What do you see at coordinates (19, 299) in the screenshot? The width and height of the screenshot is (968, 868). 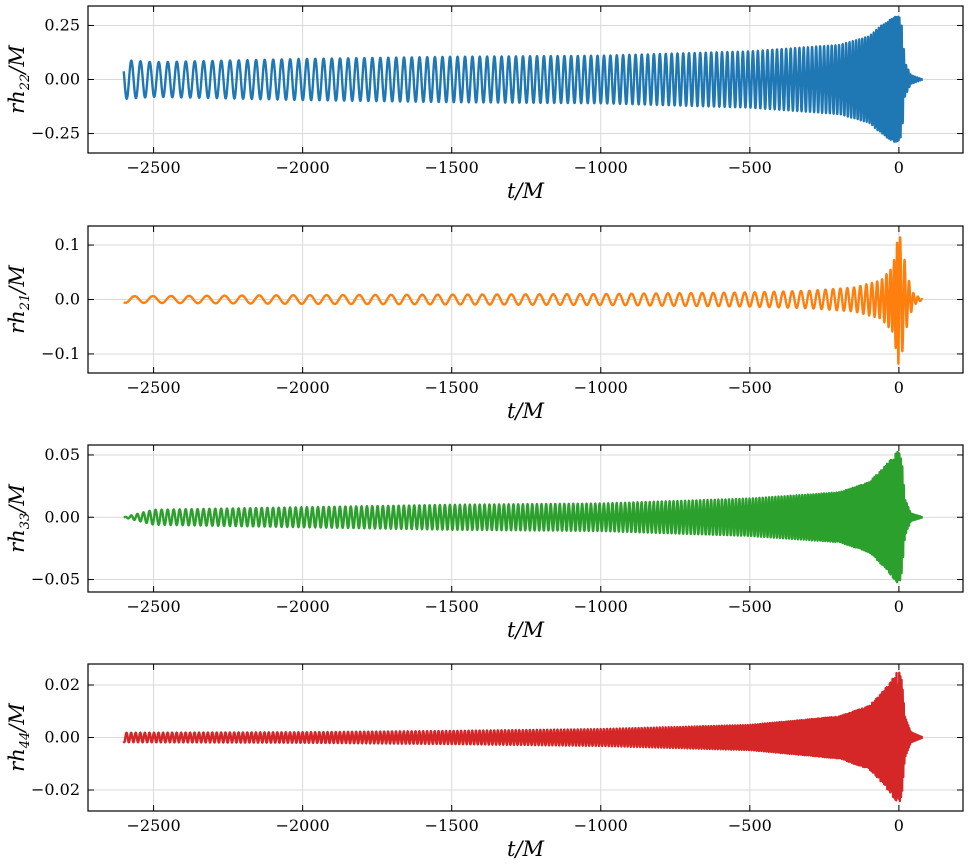 I see `y-axis-label: rh21/M` at bounding box center [19, 299].